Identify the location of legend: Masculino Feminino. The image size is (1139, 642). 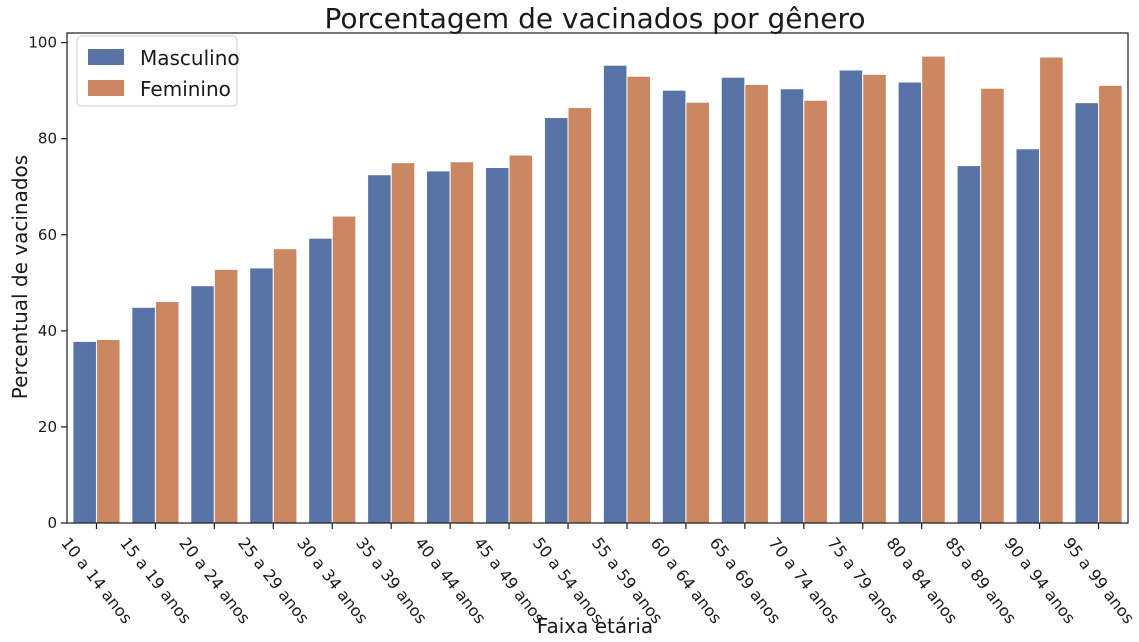
(158, 71).